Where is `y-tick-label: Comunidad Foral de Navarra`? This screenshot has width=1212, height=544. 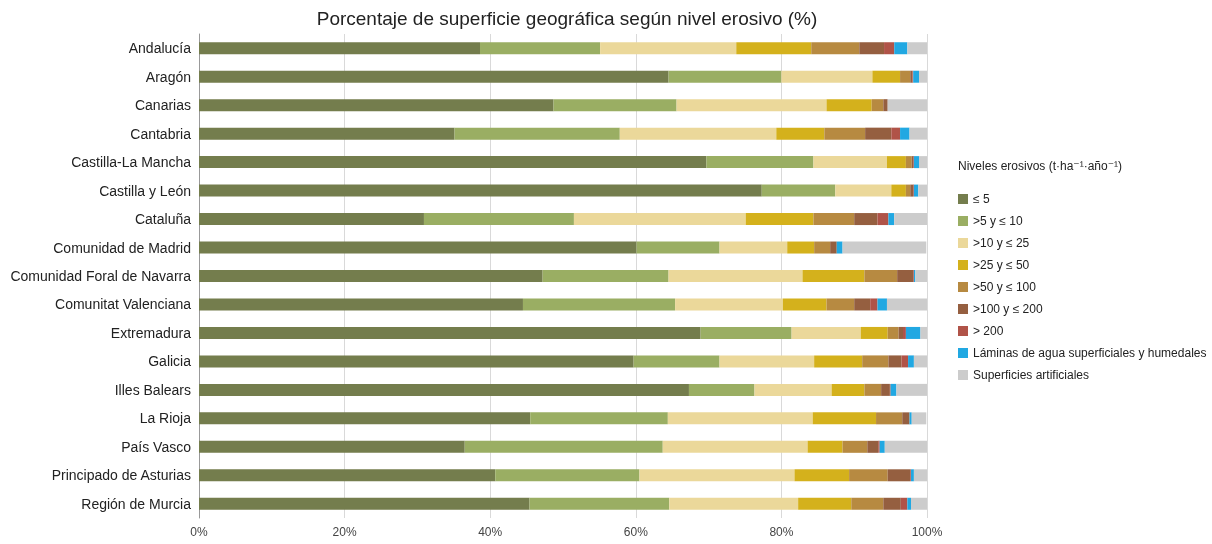 y-tick-label: Comunidad Foral de Navarra is located at coordinates (101, 276).